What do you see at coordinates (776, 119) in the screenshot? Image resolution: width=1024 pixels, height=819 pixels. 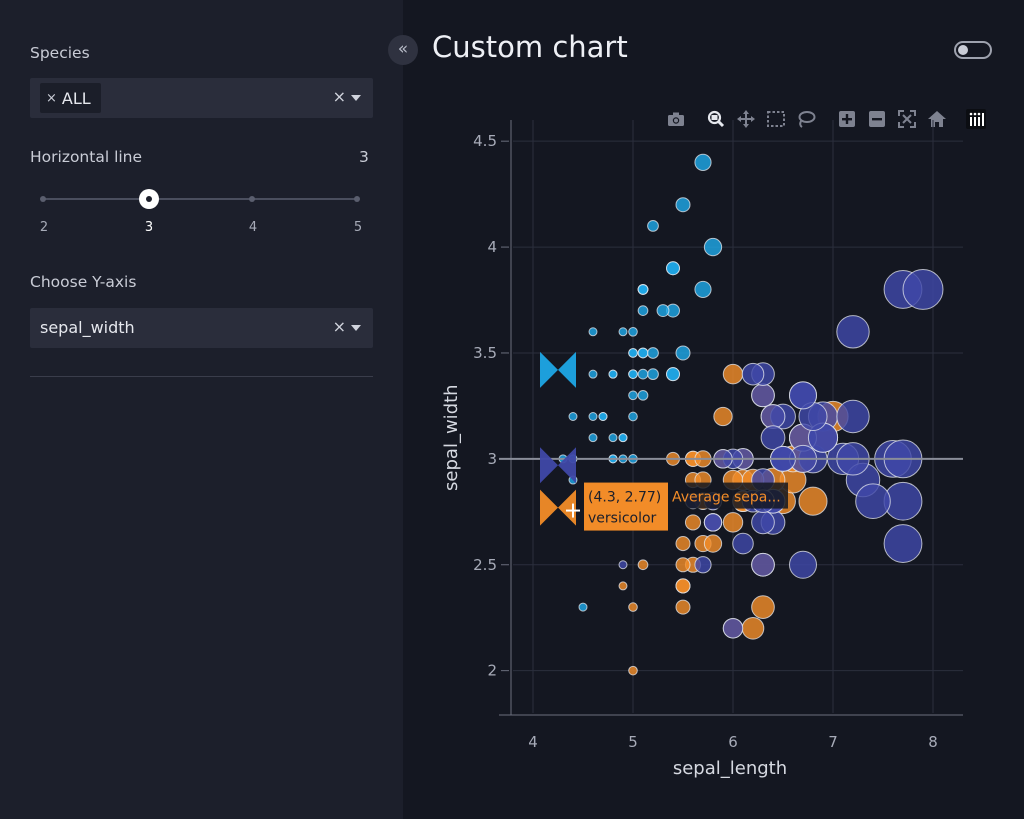 I see `box-select-icon` at bounding box center [776, 119].